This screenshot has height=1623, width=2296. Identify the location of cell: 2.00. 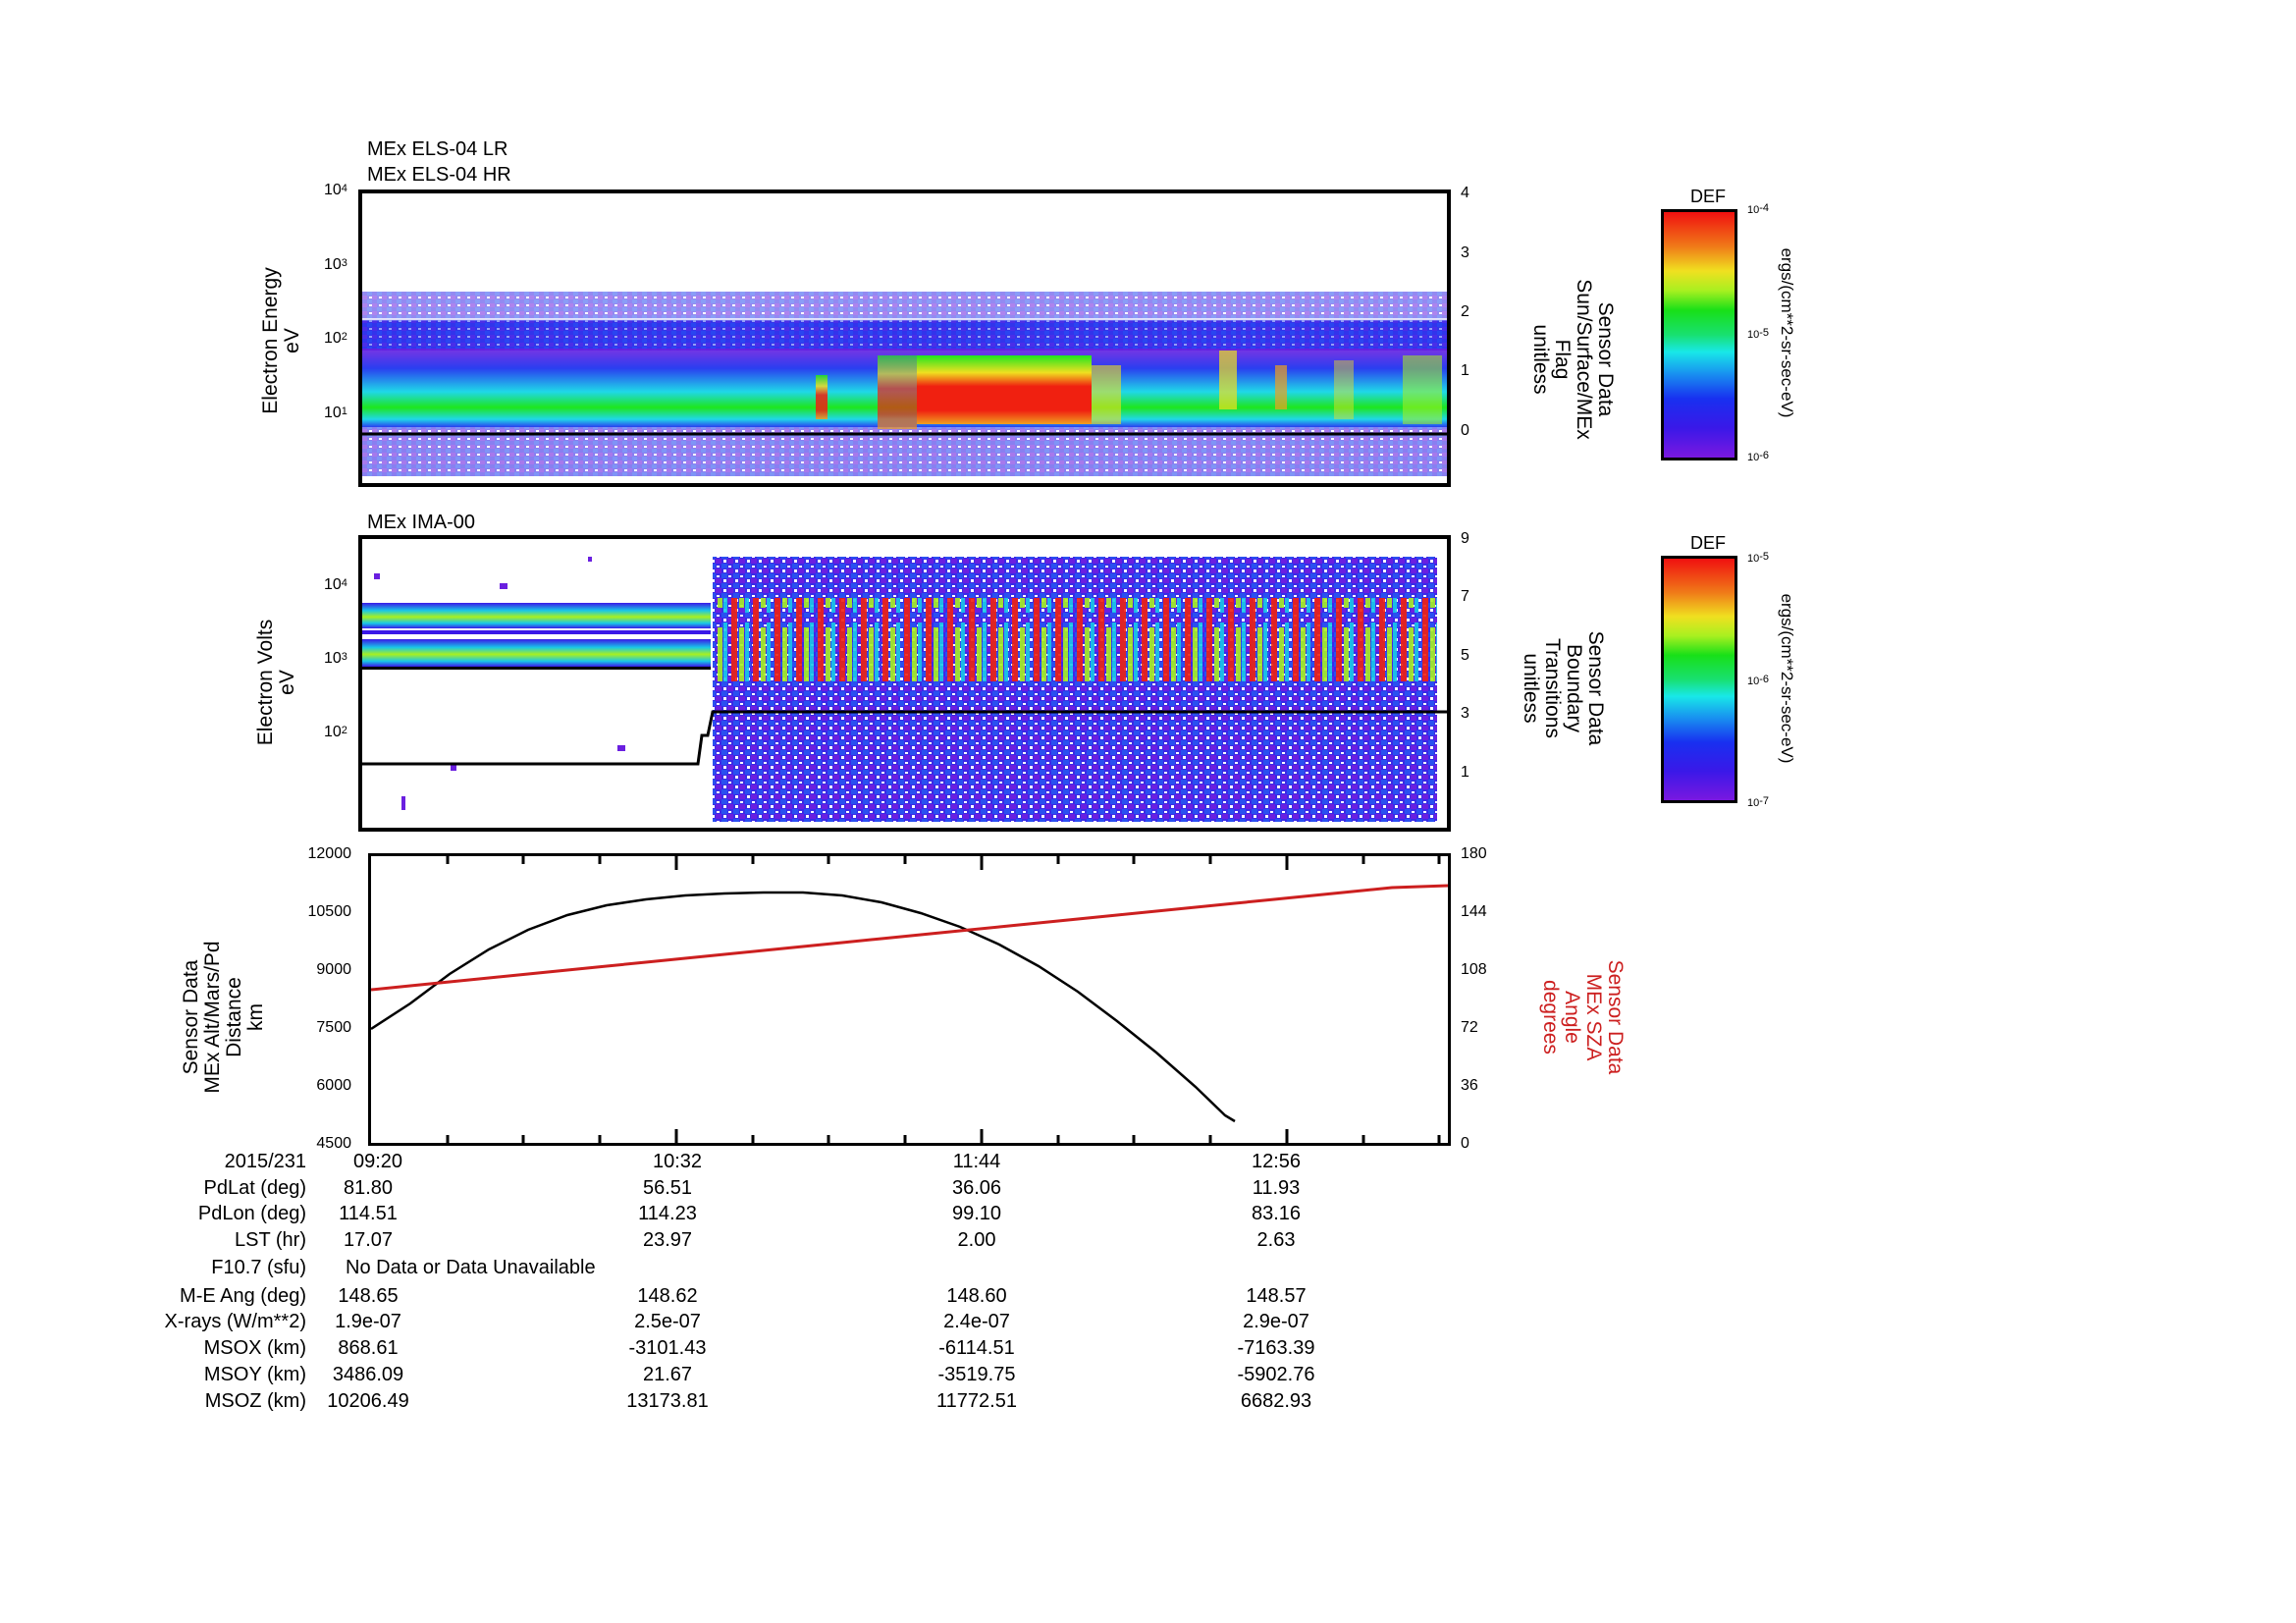
(977, 1240).